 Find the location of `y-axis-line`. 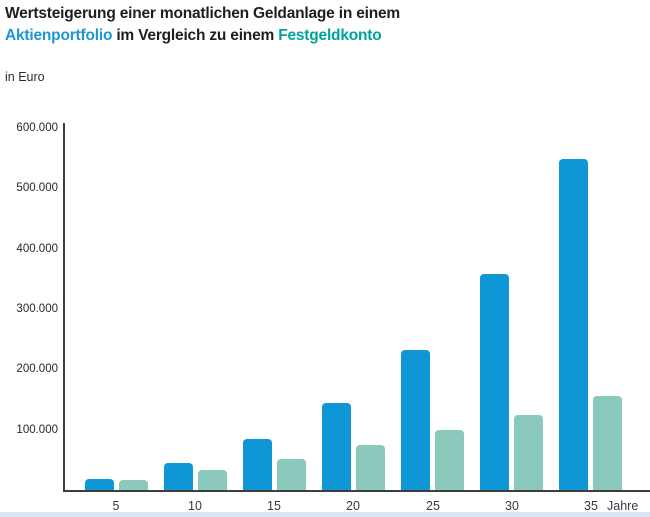

y-axis-line is located at coordinates (64, 307).